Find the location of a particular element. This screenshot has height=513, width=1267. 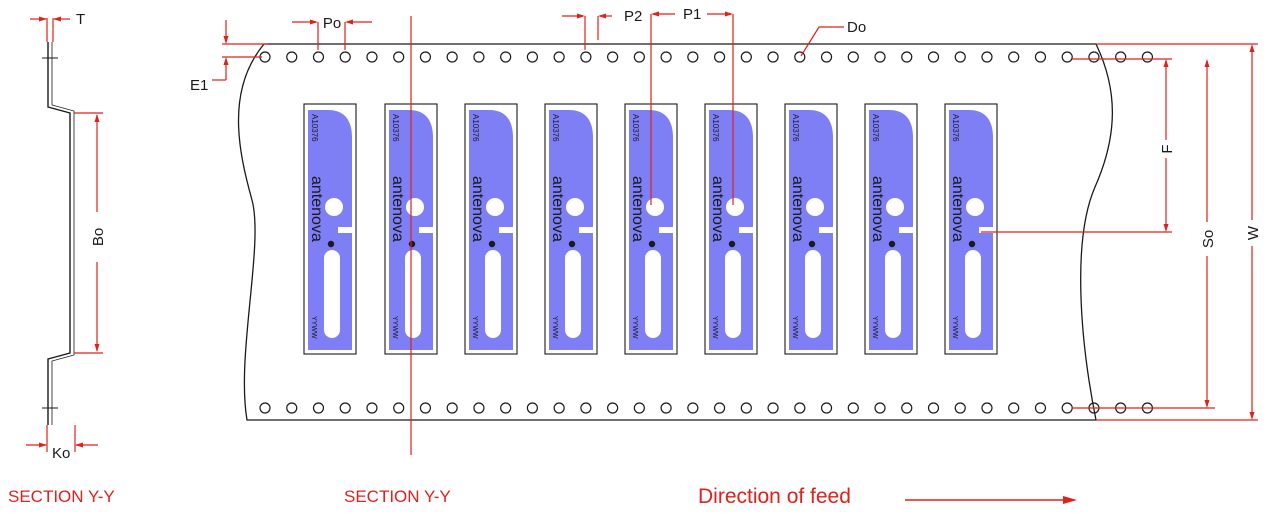

feed-arrow-icon is located at coordinates (991, 500).